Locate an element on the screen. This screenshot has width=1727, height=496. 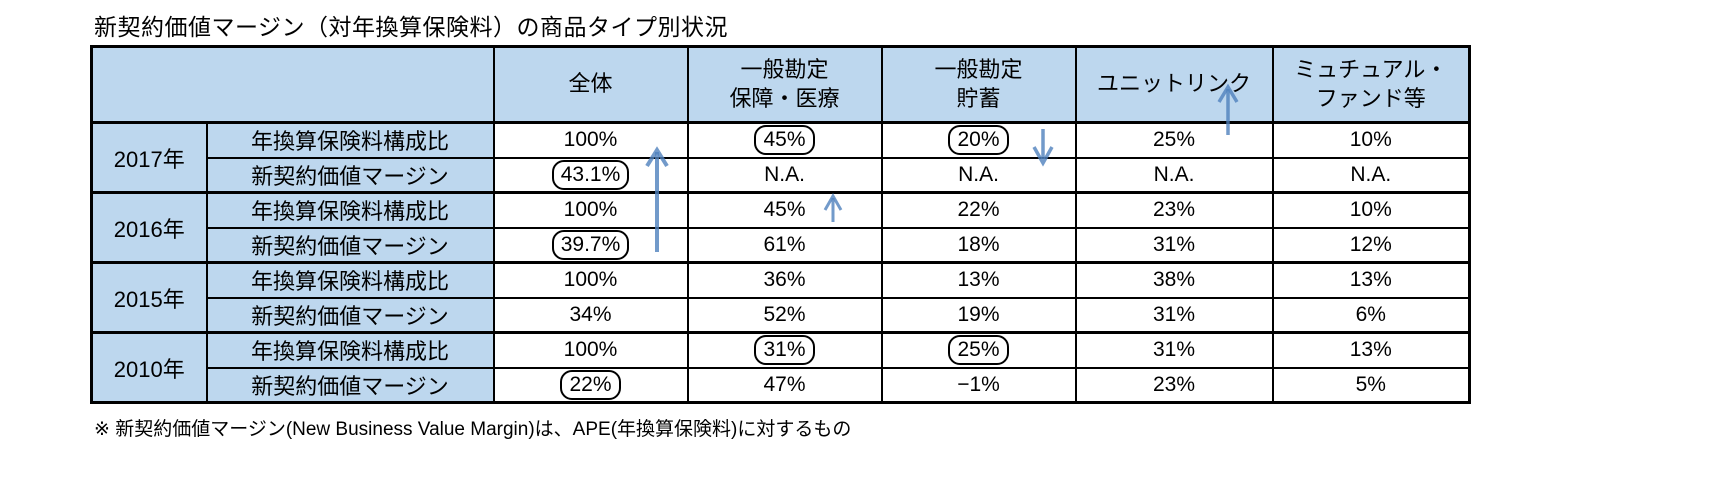
circled-value: 43.1% is located at coordinates (590, 174).